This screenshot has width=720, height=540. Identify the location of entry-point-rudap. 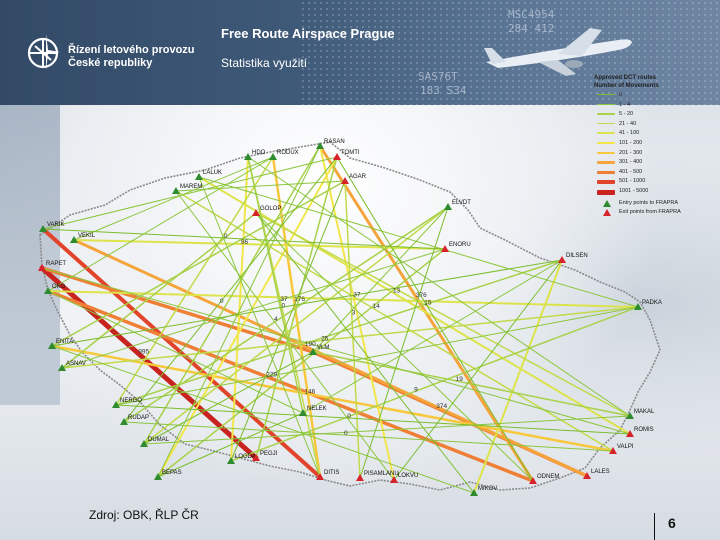
(124, 421).